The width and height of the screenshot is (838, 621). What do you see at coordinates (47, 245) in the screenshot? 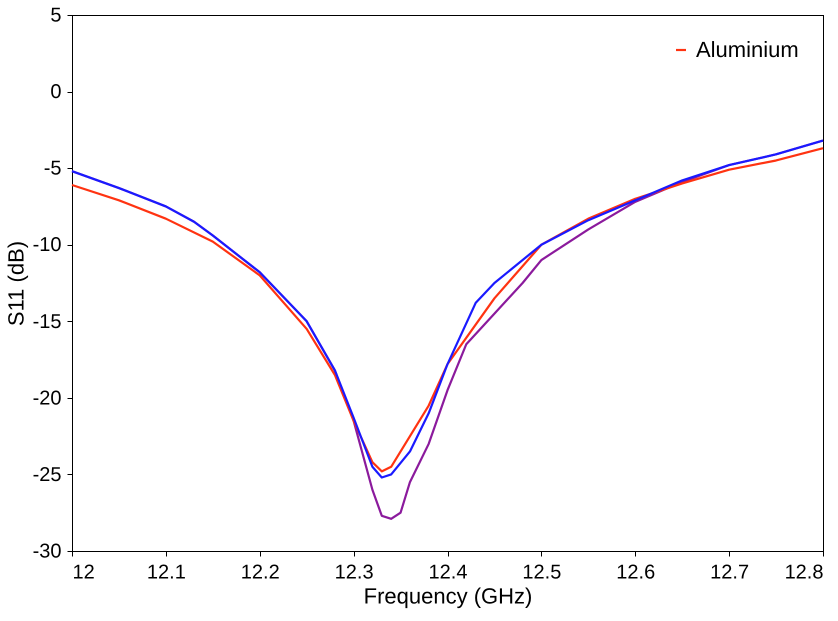
I see `y-tick-label: -10` at bounding box center [47, 245].